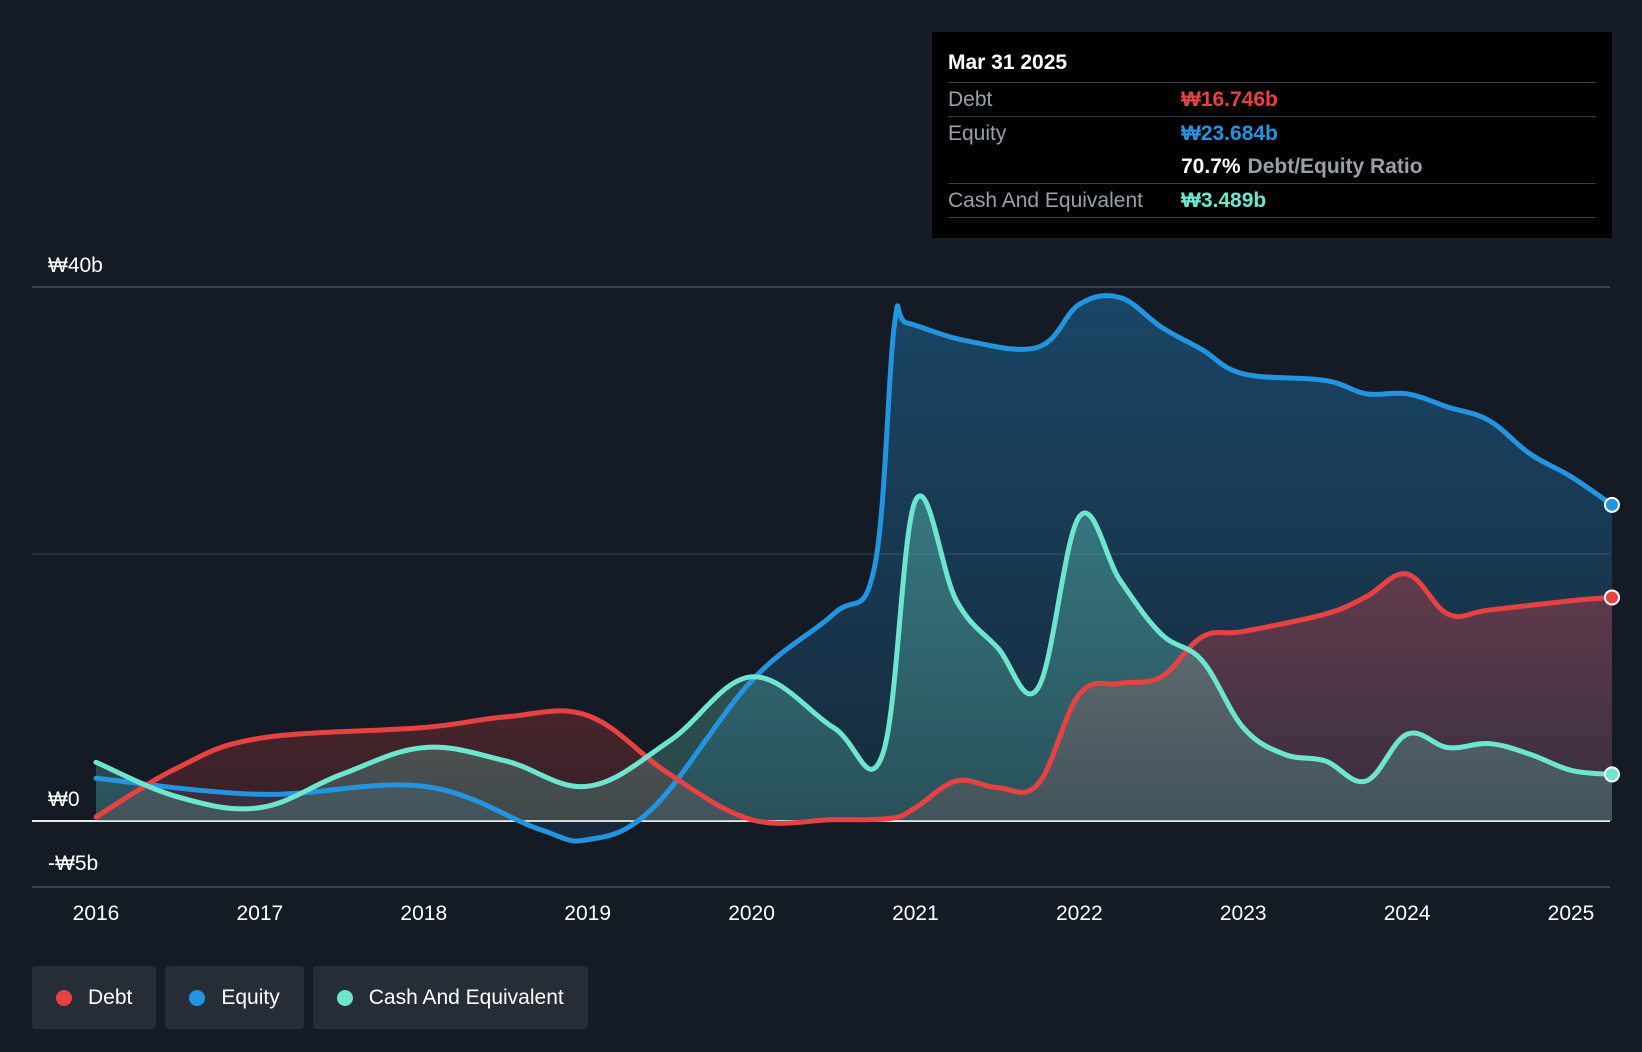 The height and width of the screenshot is (1052, 1642). I want to click on x-tick-label: 2016, so click(96, 913).